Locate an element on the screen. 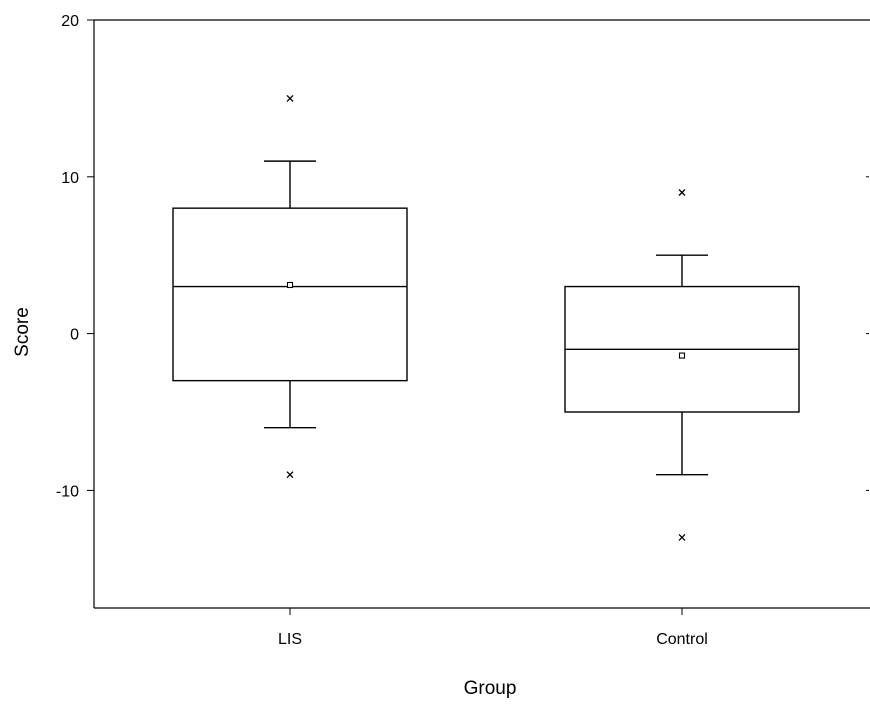 The height and width of the screenshot is (704, 870). x-axis-title: Group is located at coordinates (490, 688).